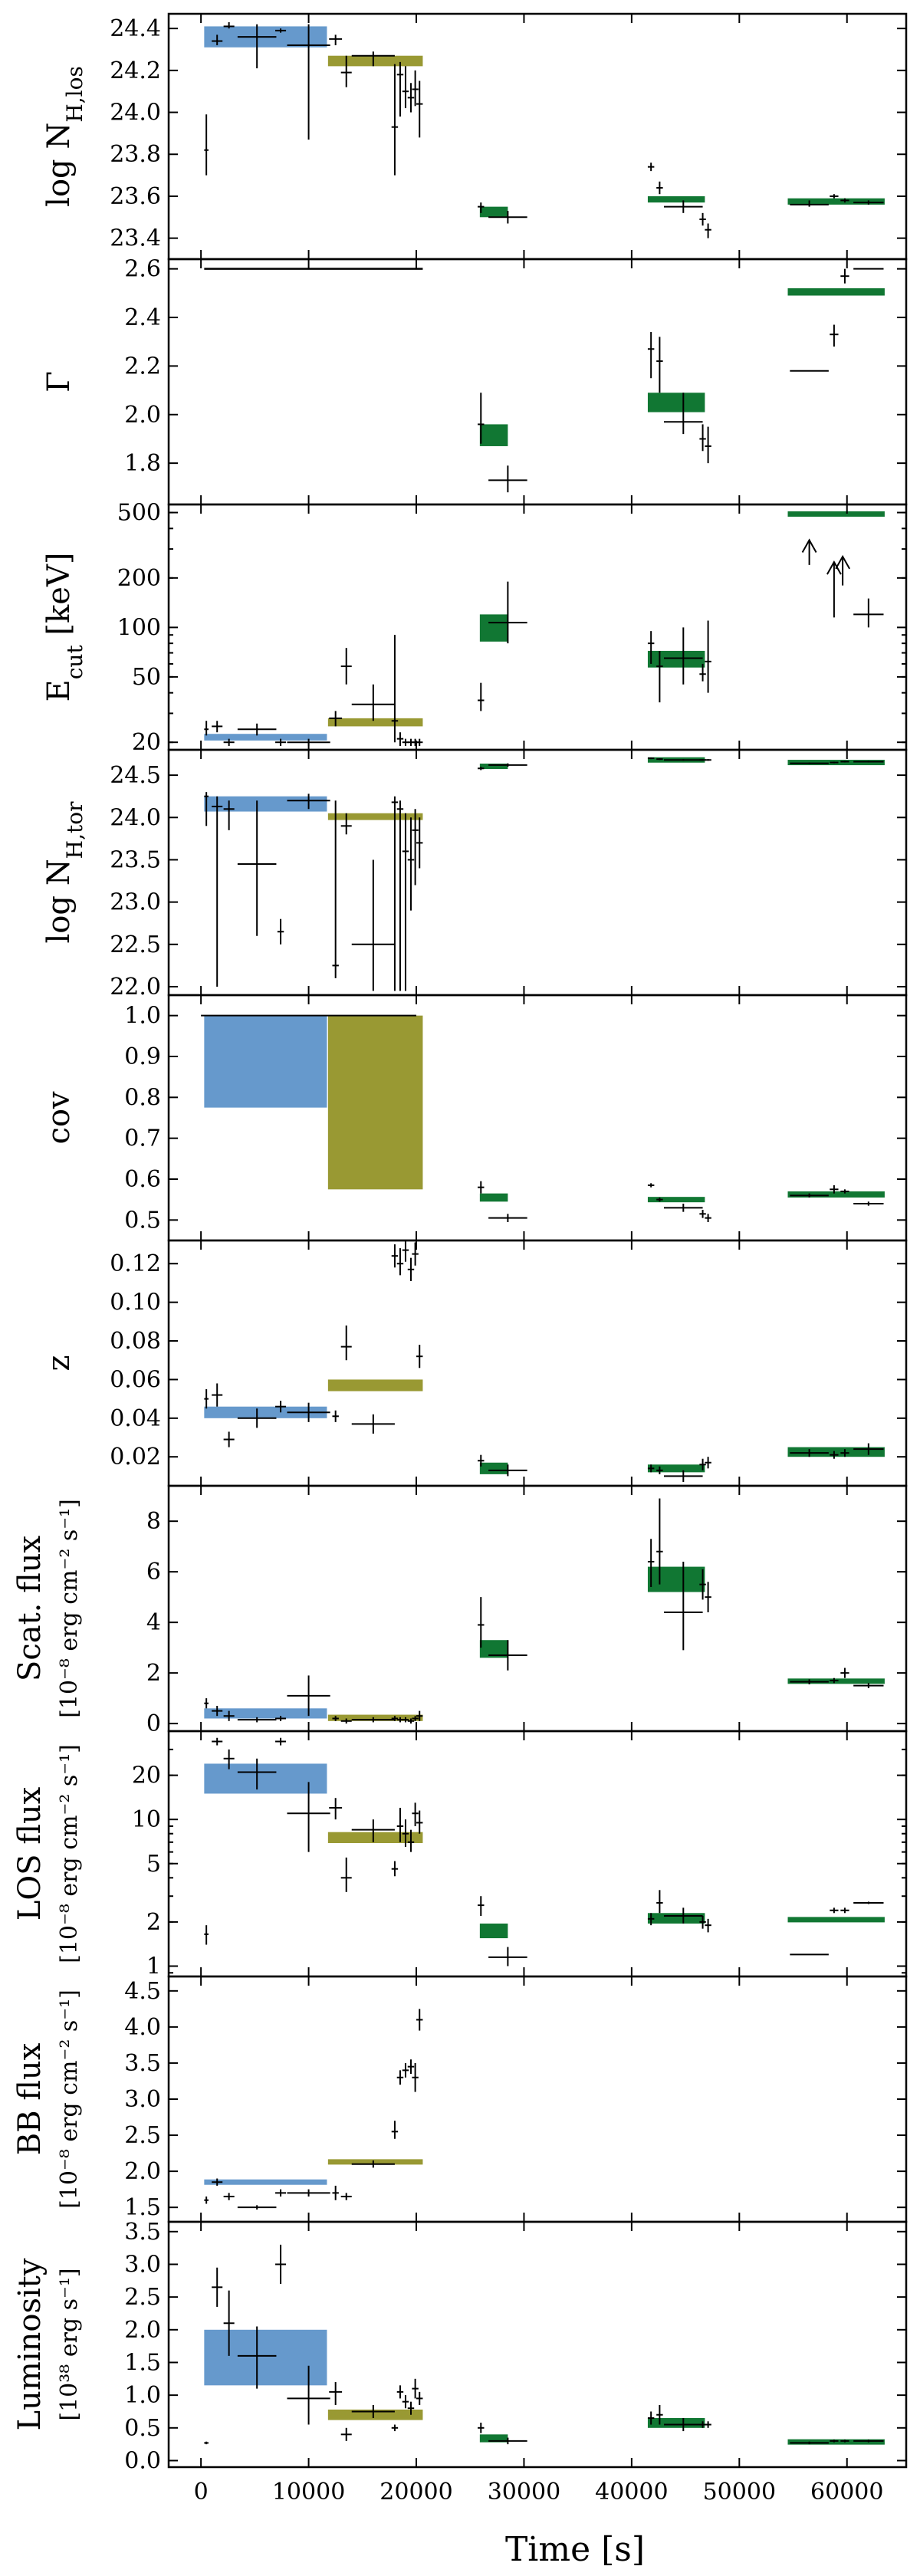  I want to click on y-tick-label: 100, so click(139, 628).